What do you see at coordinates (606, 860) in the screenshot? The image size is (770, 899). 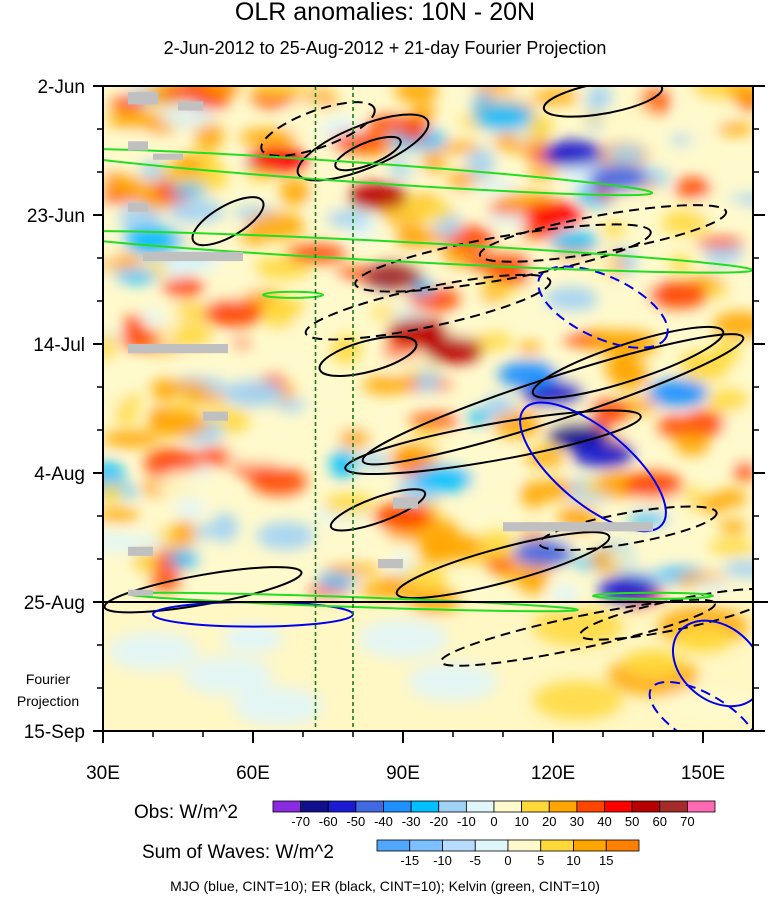 I see `waves-colorbar-level-label: 15` at bounding box center [606, 860].